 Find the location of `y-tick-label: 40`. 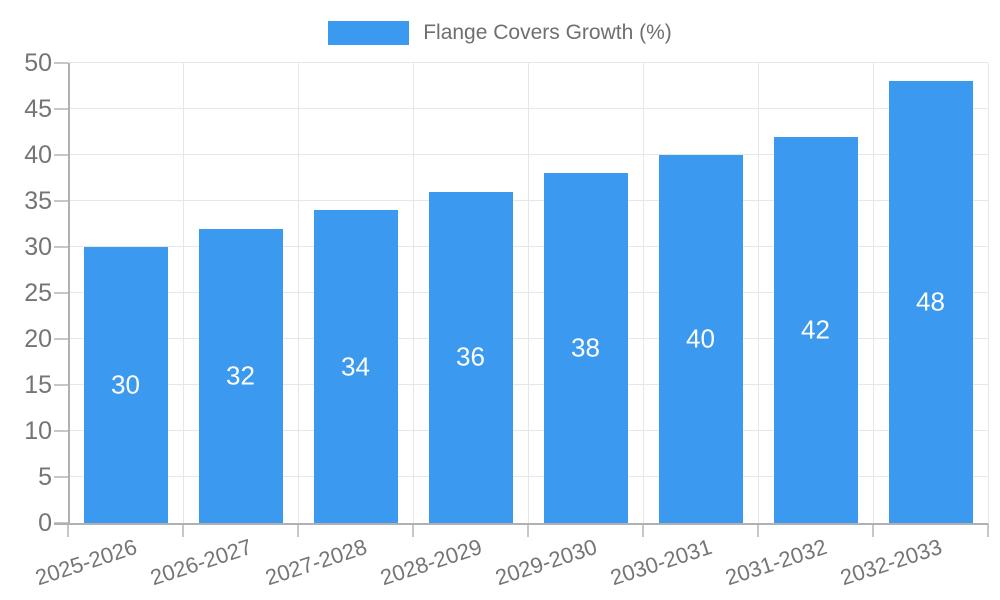

y-tick-label: 40 is located at coordinates (38, 155).